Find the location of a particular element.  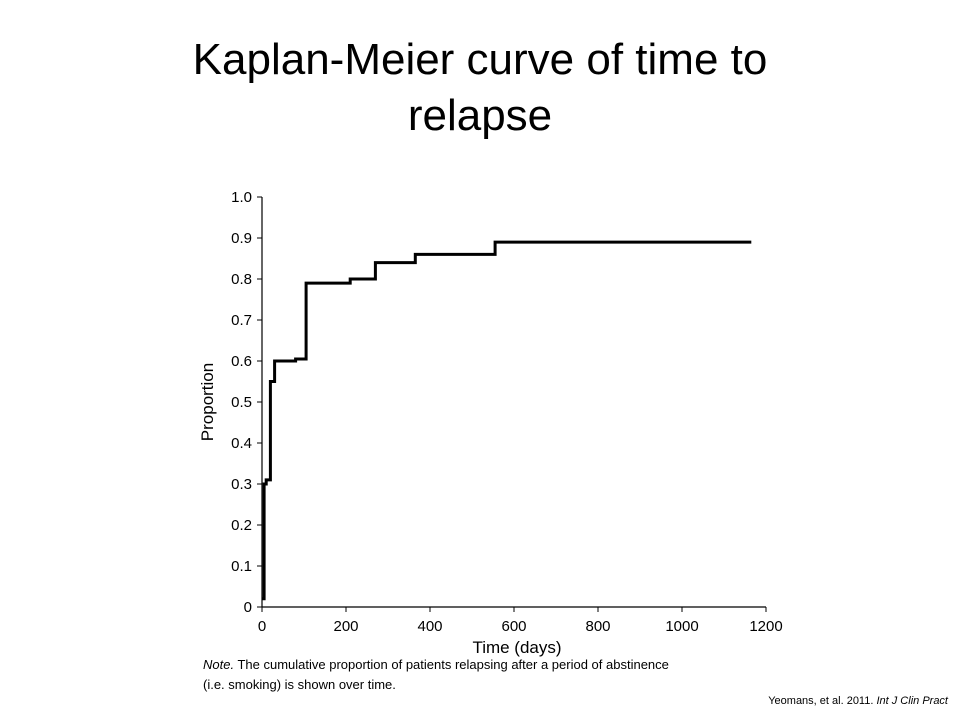

y-tick-label: 0.9 is located at coordinates (241, 238).